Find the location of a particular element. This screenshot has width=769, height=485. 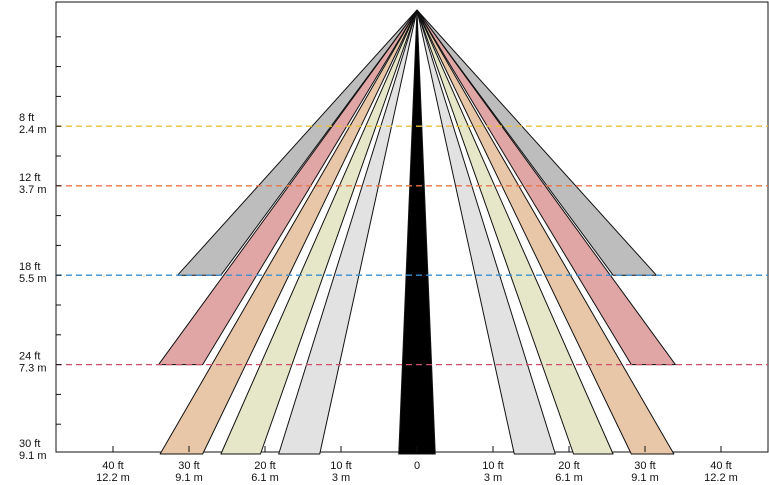

y-tick-label-metric: 7.3 m is located at coordinates (33, 369).